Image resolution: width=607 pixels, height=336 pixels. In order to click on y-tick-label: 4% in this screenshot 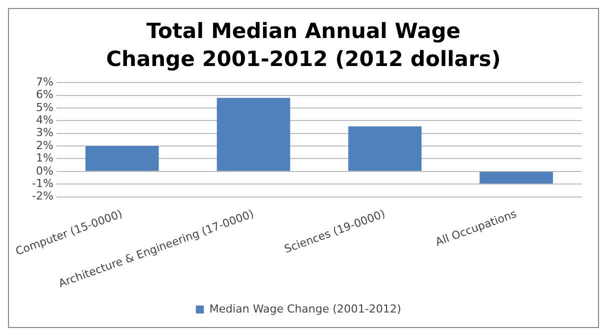, I will do `click(45, 120)`.